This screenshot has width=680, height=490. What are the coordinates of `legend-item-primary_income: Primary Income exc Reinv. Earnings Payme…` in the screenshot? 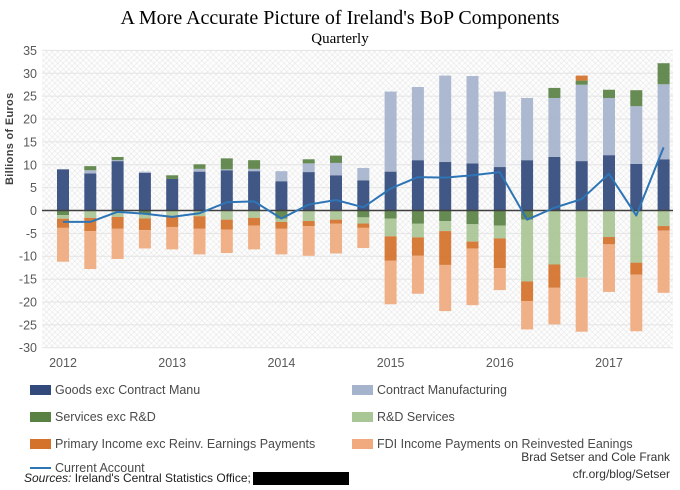 It's located at (172, 444).